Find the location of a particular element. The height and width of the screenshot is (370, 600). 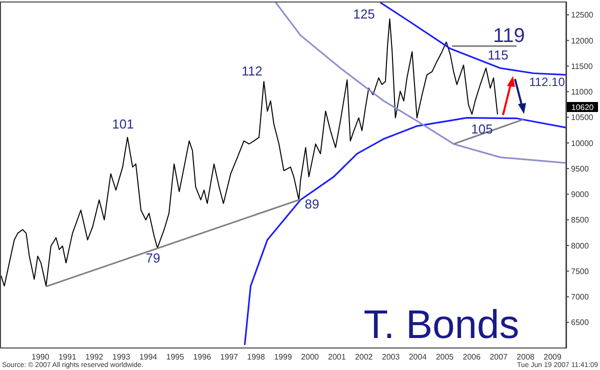

annotation: 115 is located at coordinates (498, 55).